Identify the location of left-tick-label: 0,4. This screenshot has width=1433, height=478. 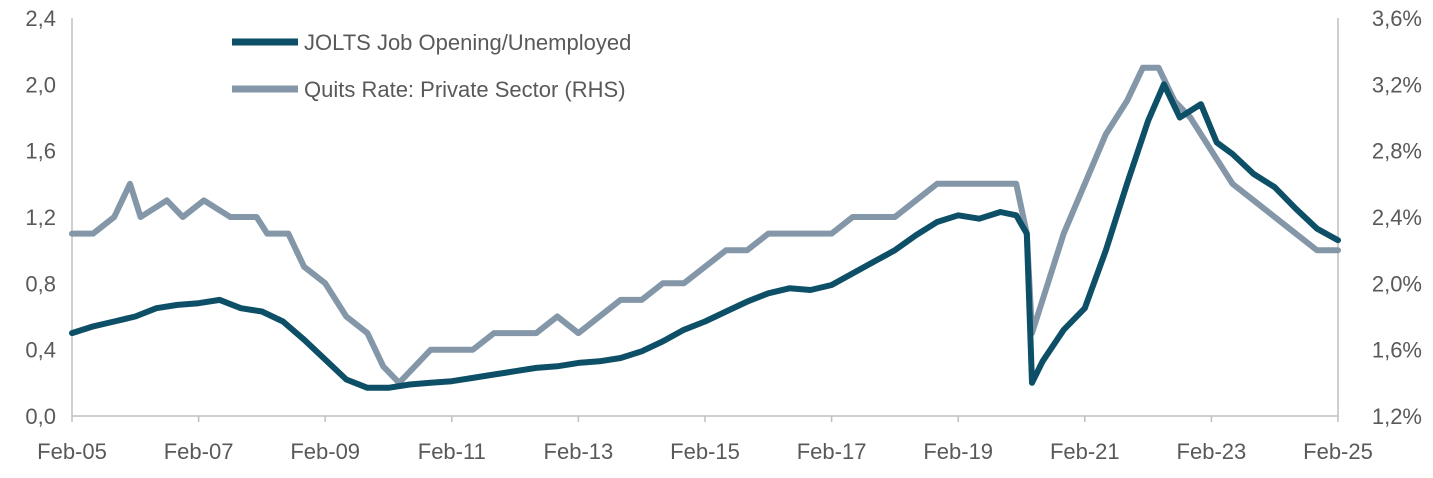
(40, 350).